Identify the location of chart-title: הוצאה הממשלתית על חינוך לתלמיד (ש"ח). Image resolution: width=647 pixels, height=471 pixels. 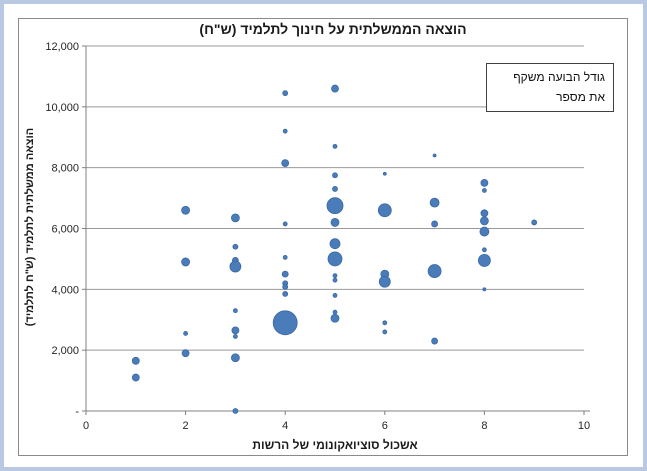
(333, 29).